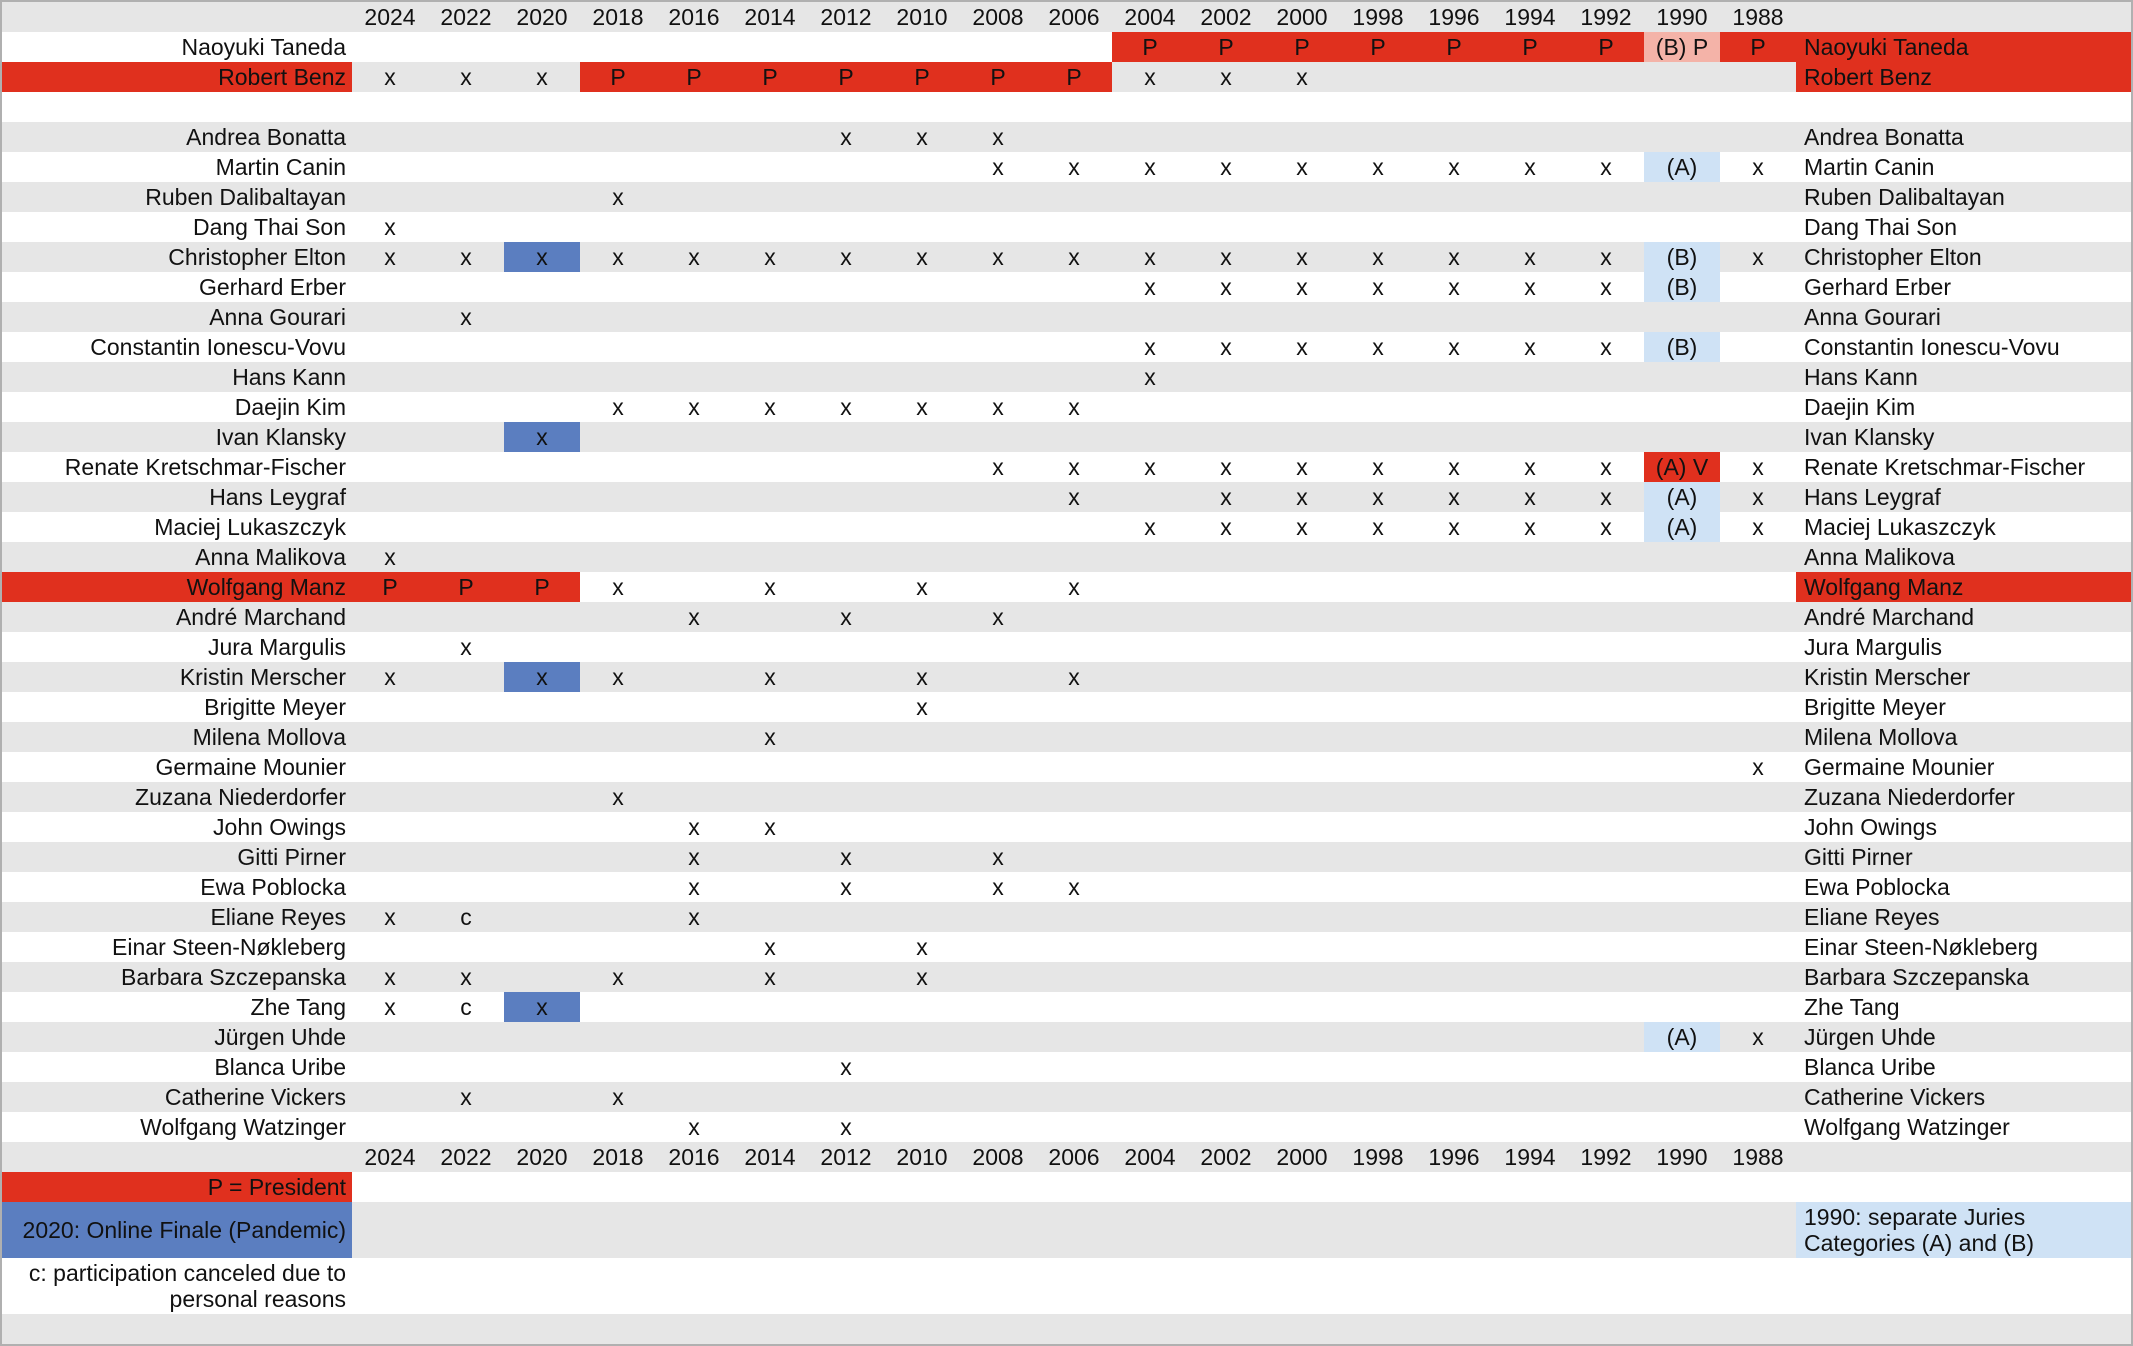 Image resolution: width=2133 pixels, height=1346 pixels. Describe the element at coordinates (1066, 1329) in the screenshot. I see `spacer` at that location.